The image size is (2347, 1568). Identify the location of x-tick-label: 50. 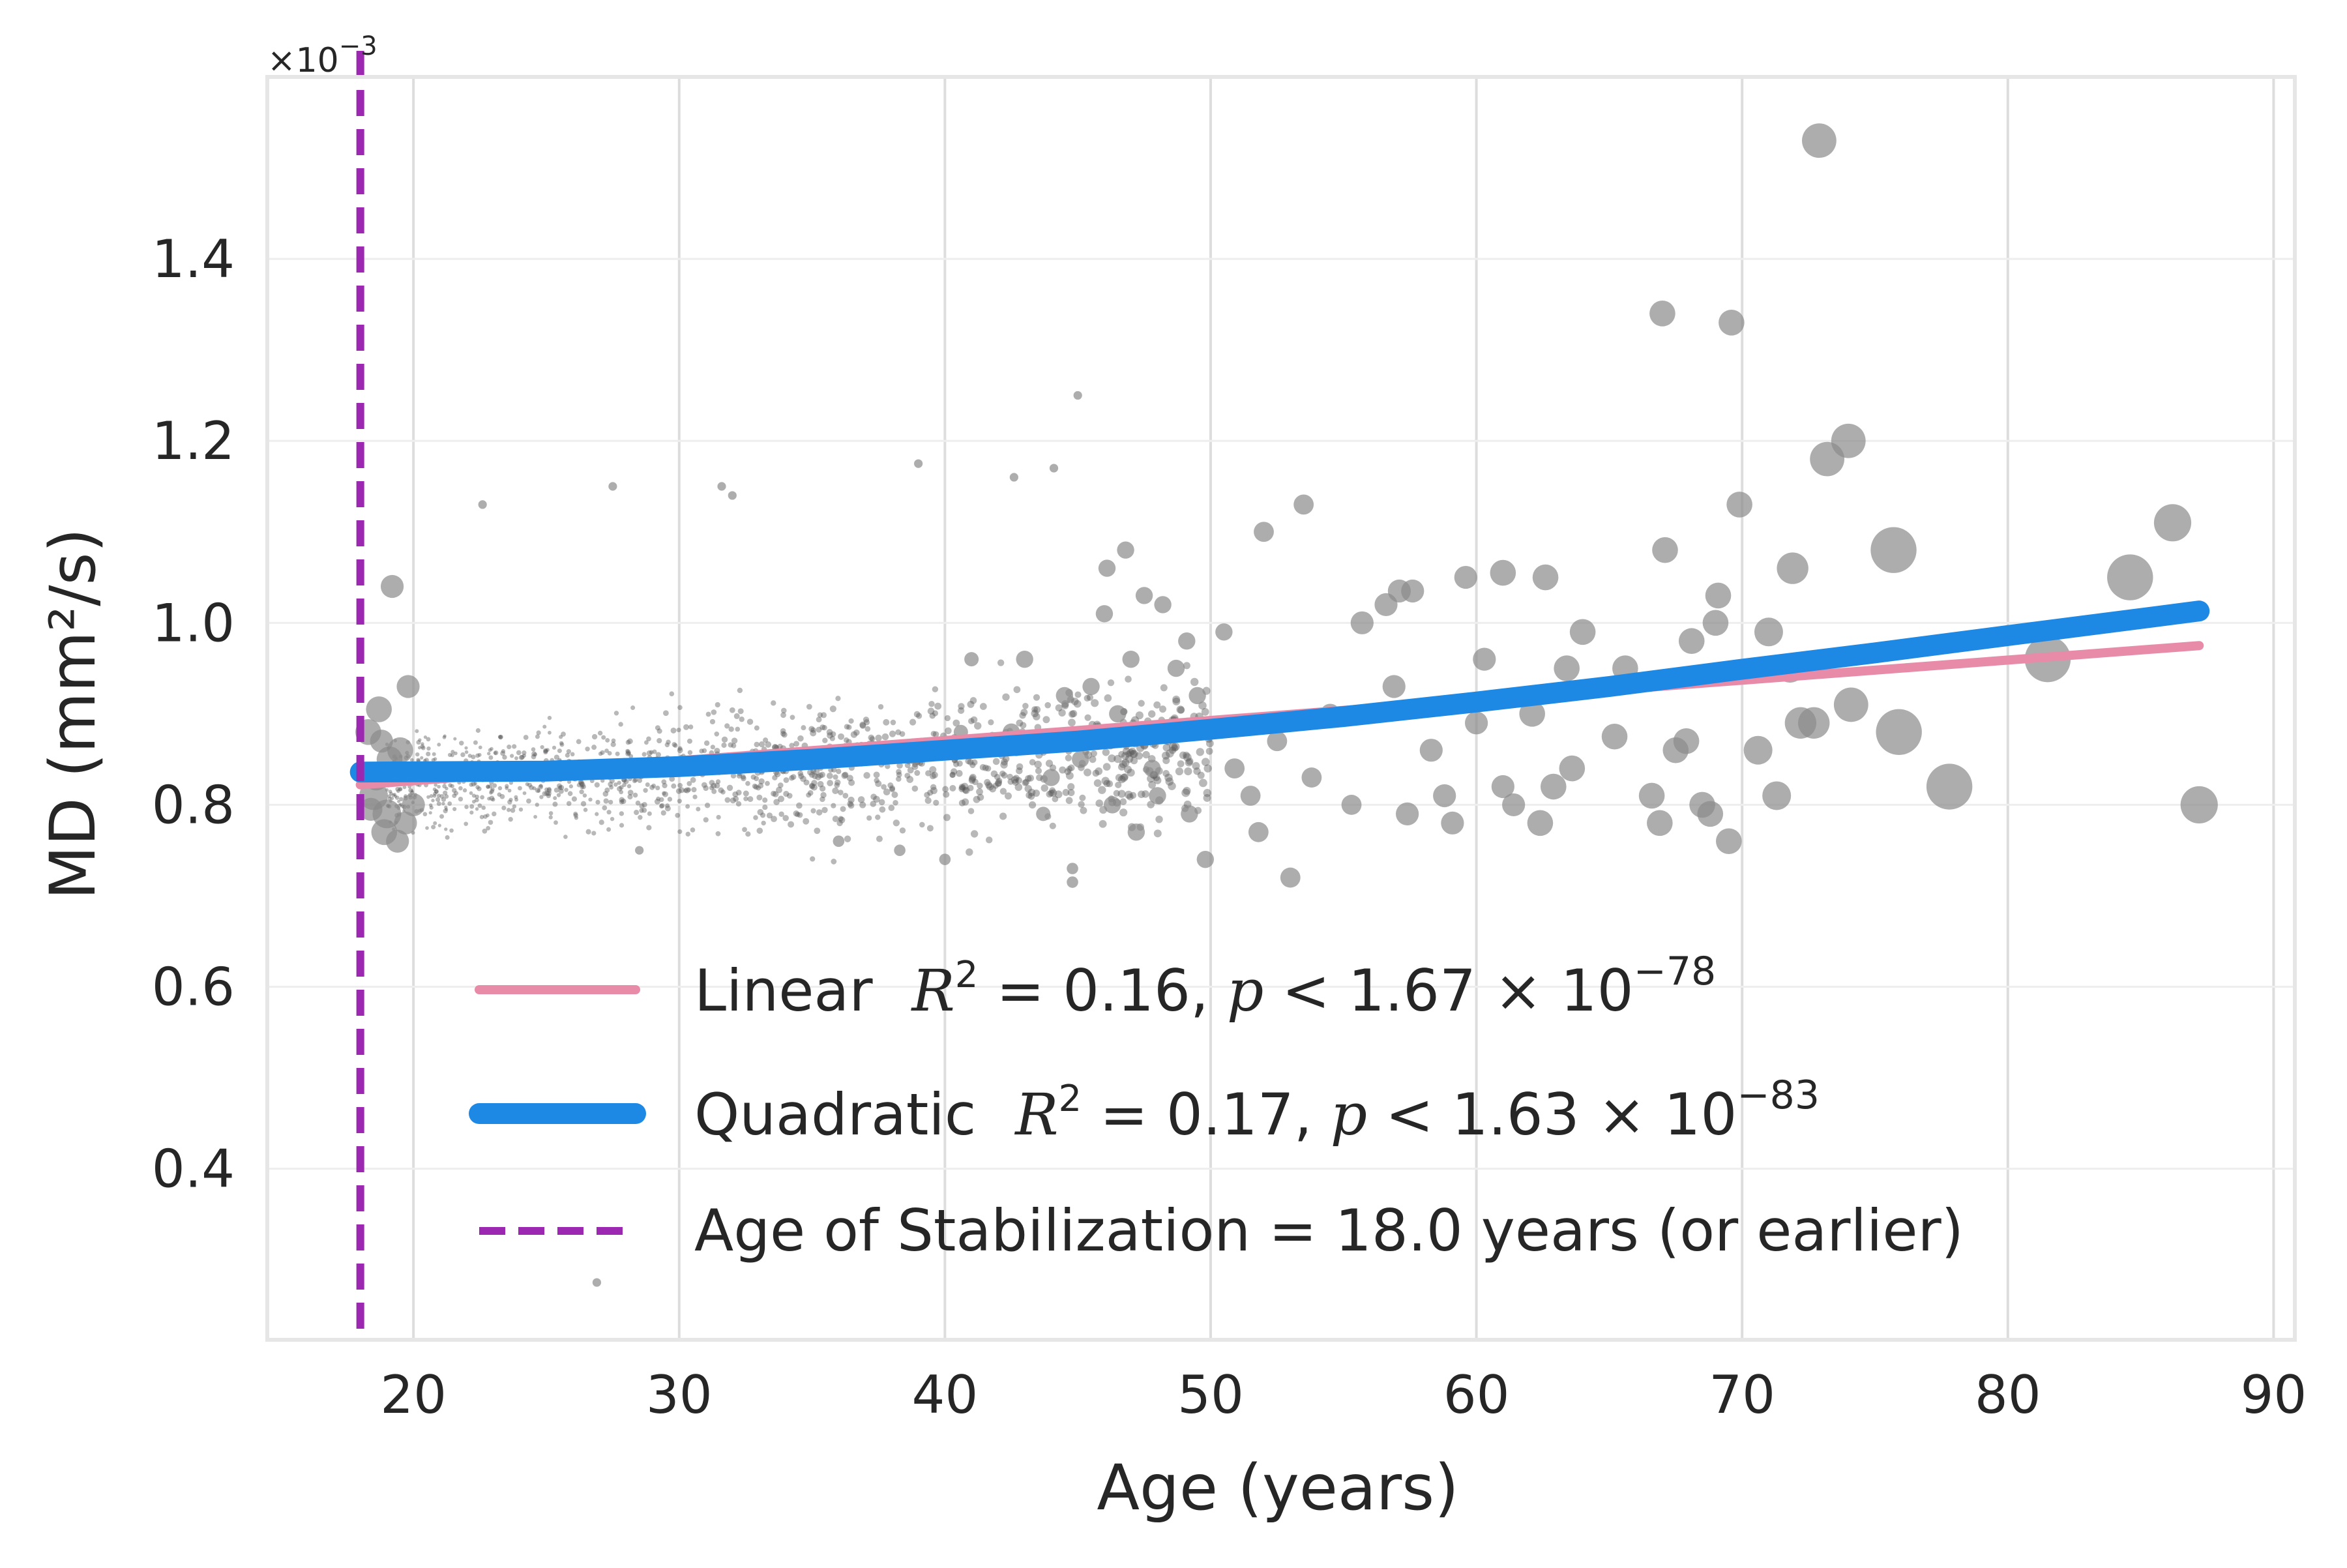
(1210, 1395).